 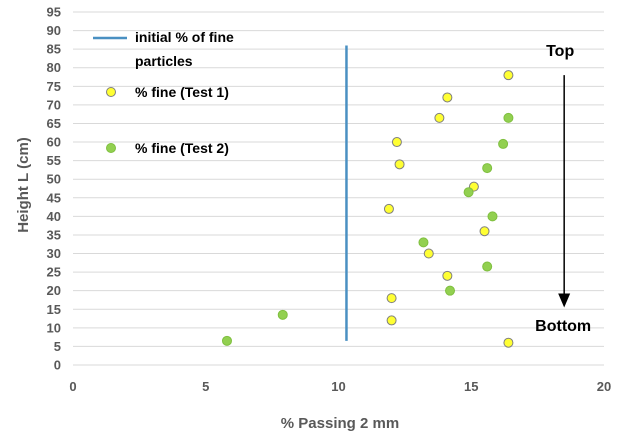 What do you see at coordinates (54, 216) in the screenshot?
I see `y-tick-label: 40` at bounding box center [54, 216].